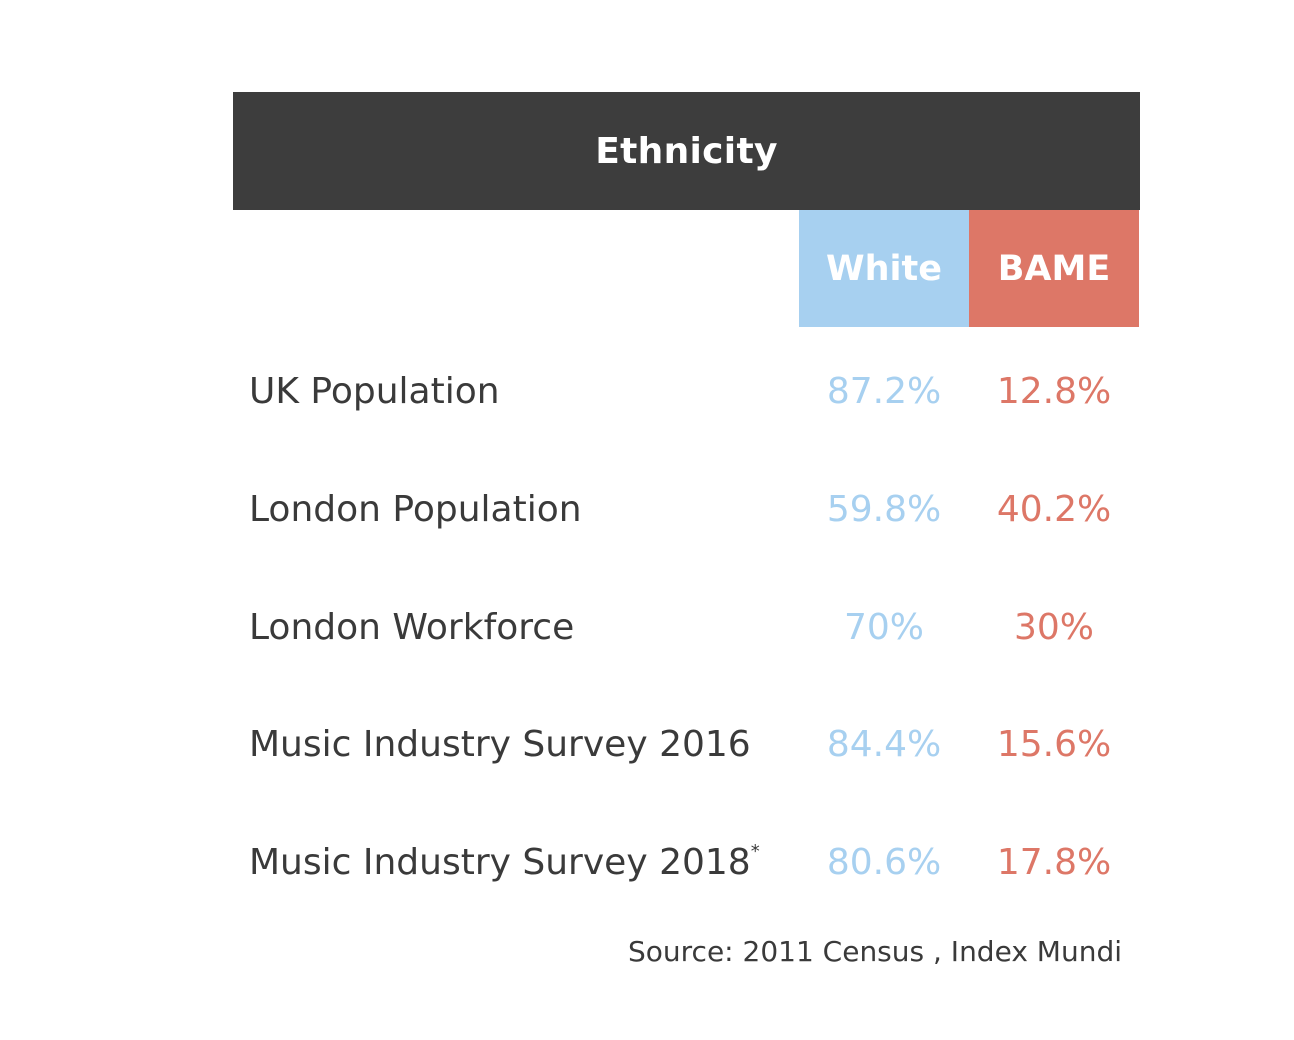 The height and width of the screenshot is (1040, 1294). Describe the element at coordinates (1053, 627) in the screenshot. I see `bame-value: 30%` at that location.